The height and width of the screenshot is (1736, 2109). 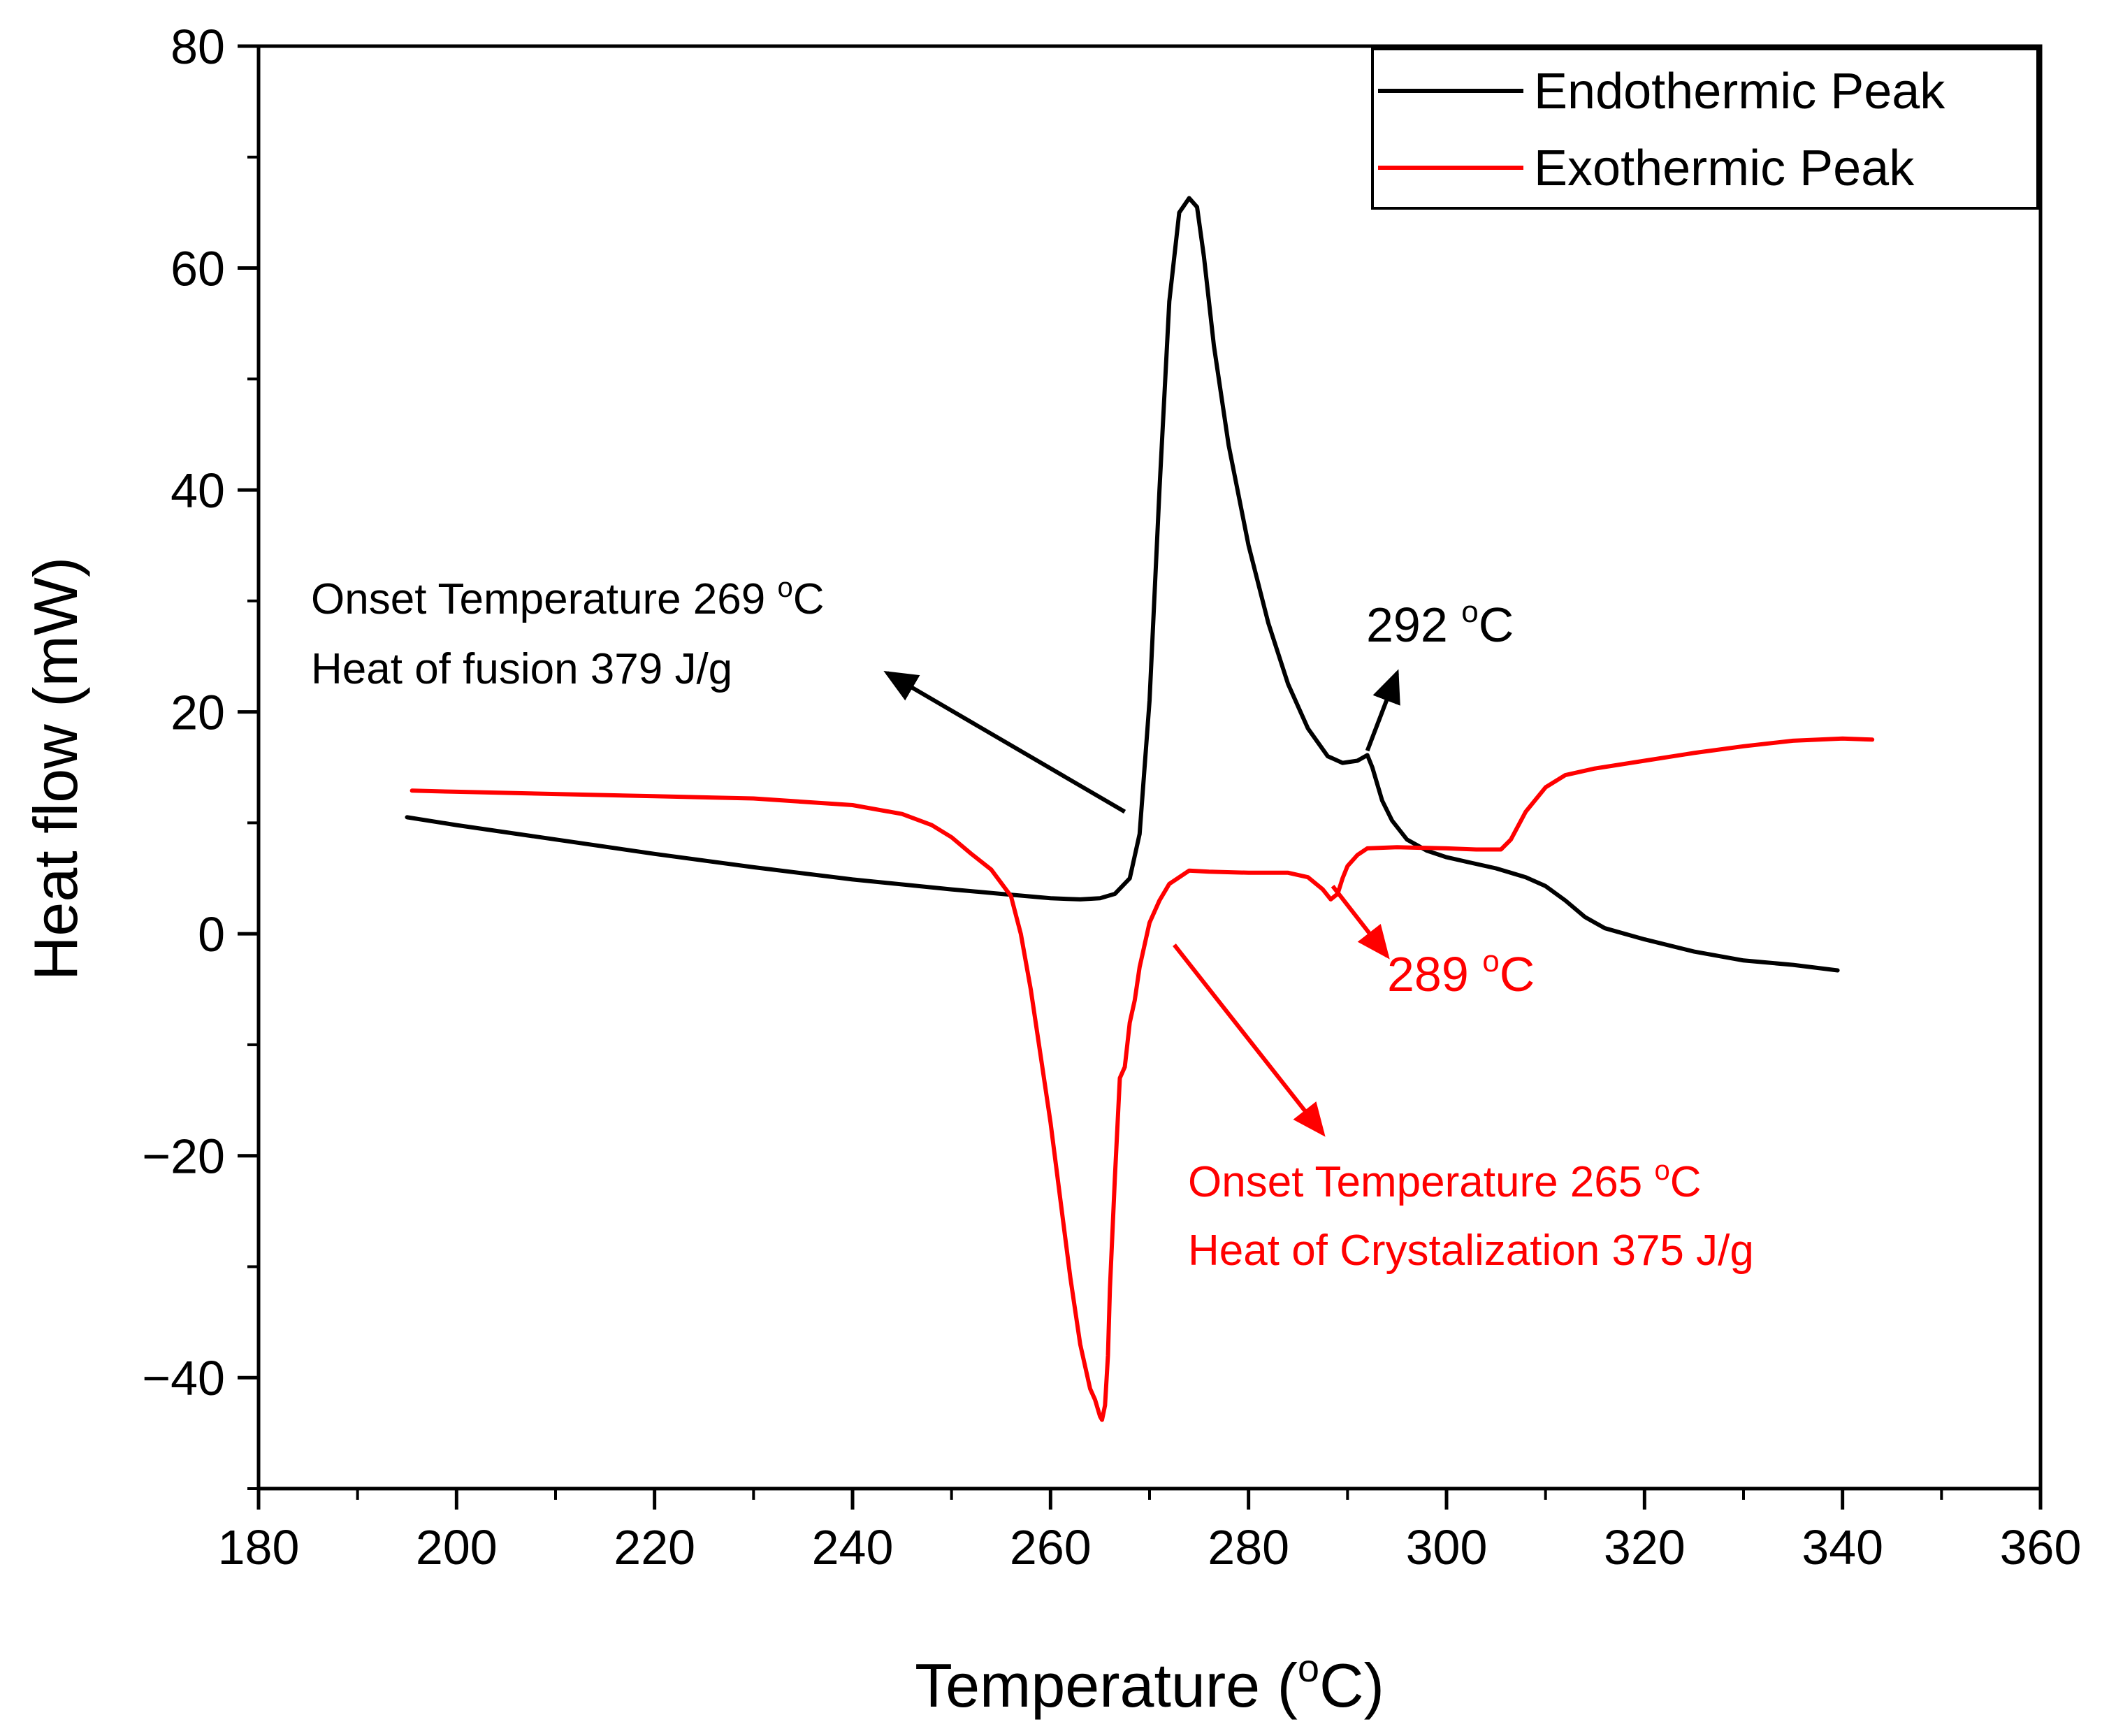 What do you see at coordinates (1739, 92) in the screenshot?
I see `legend-label-endothermic: Endothermic Peak` at bounding box center [1739, 92].